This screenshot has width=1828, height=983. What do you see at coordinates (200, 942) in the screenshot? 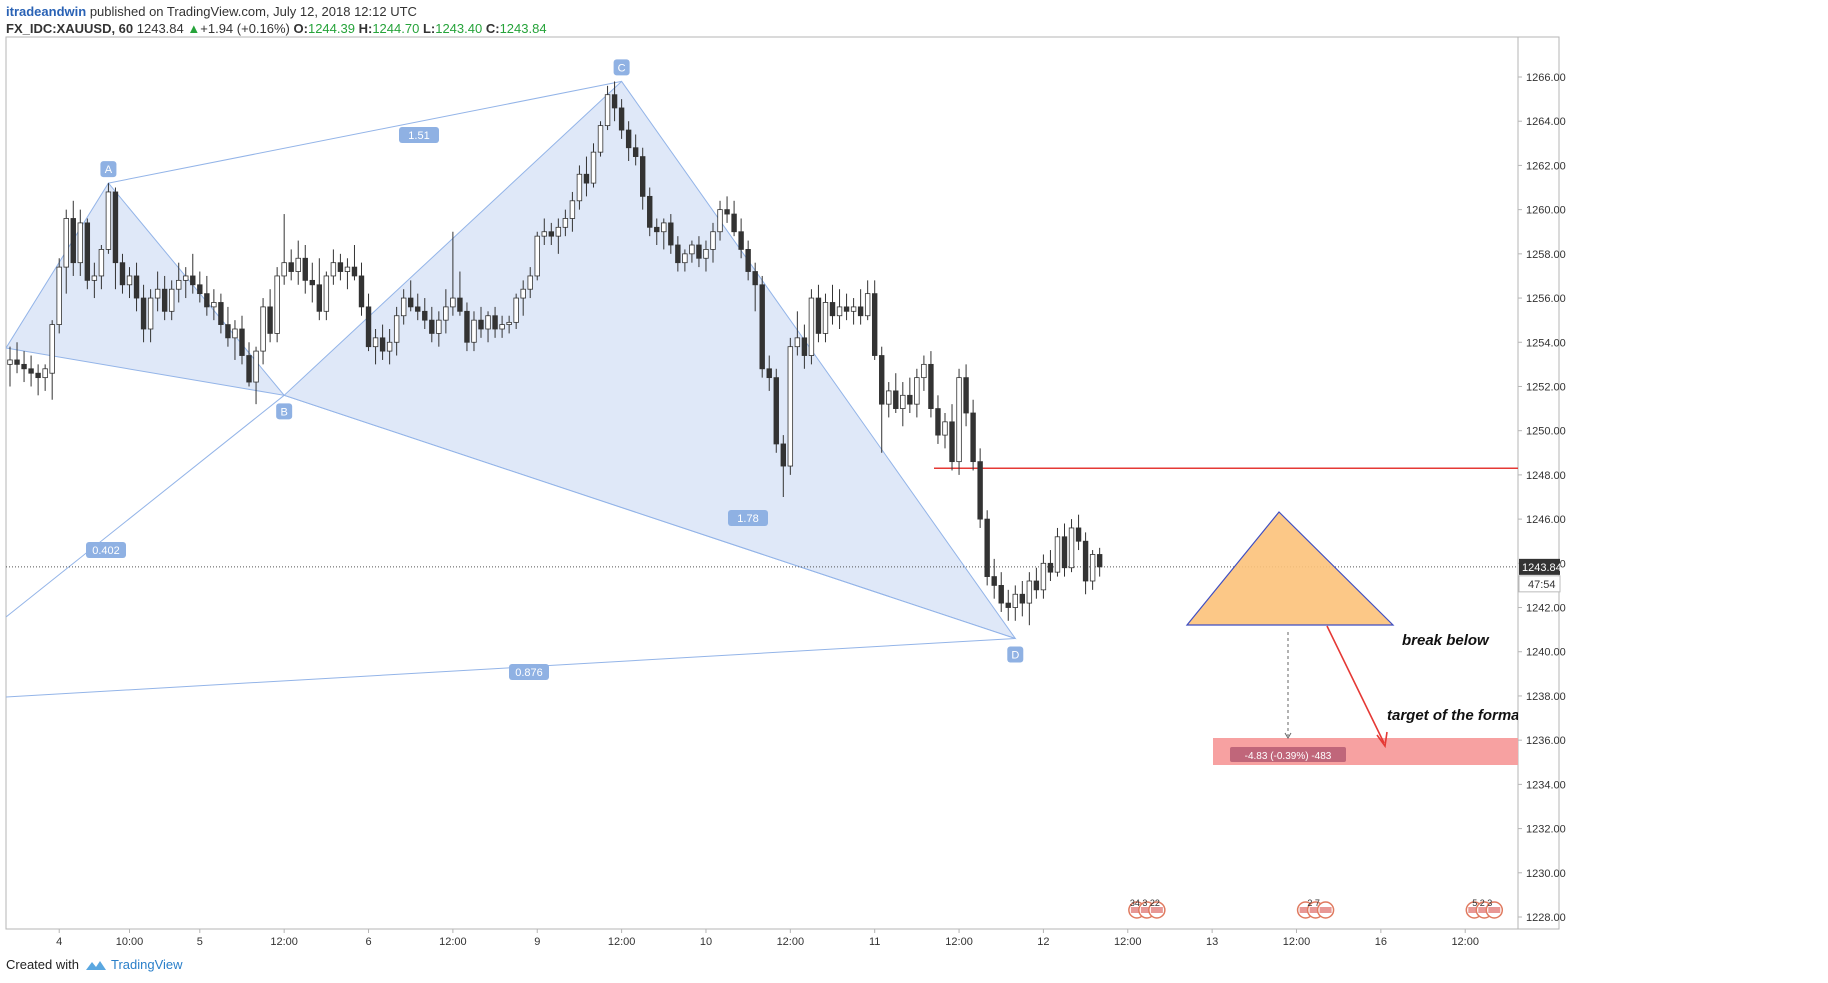
I see `x-tick-label: 5` at bounding box center [200, 942].